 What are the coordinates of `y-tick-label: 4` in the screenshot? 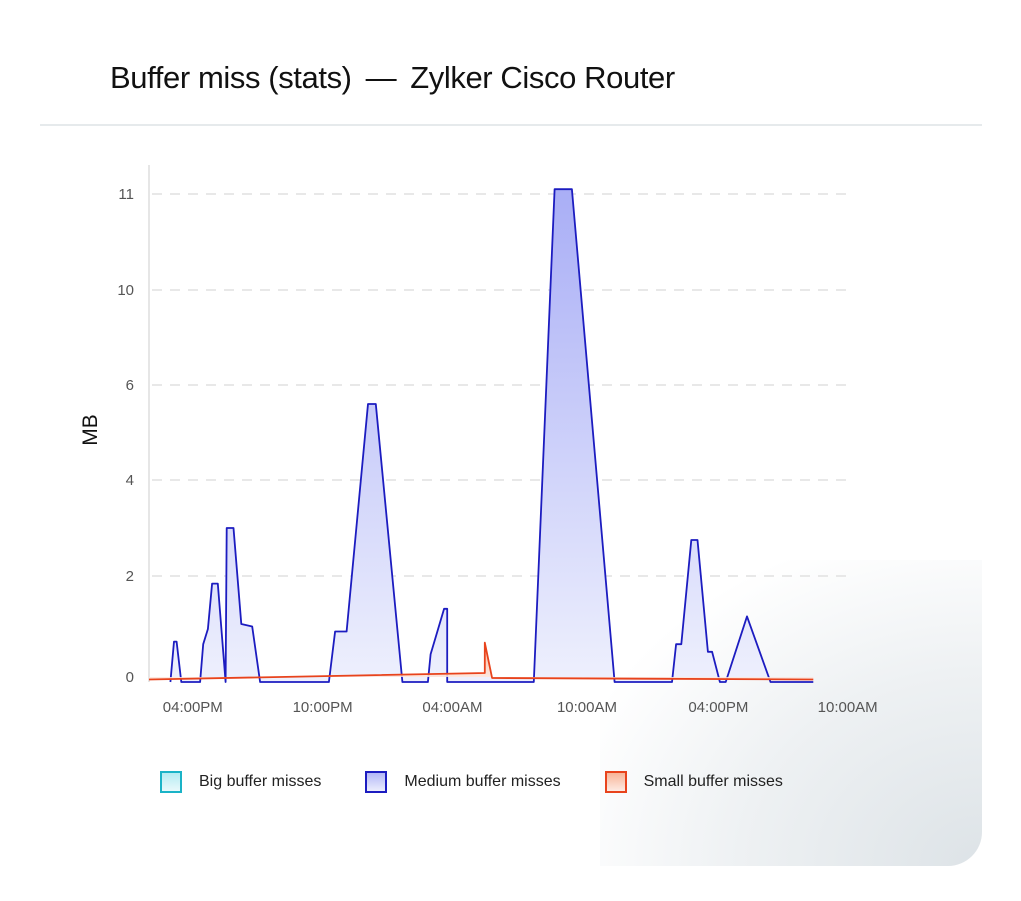 It's located at (130, 480).